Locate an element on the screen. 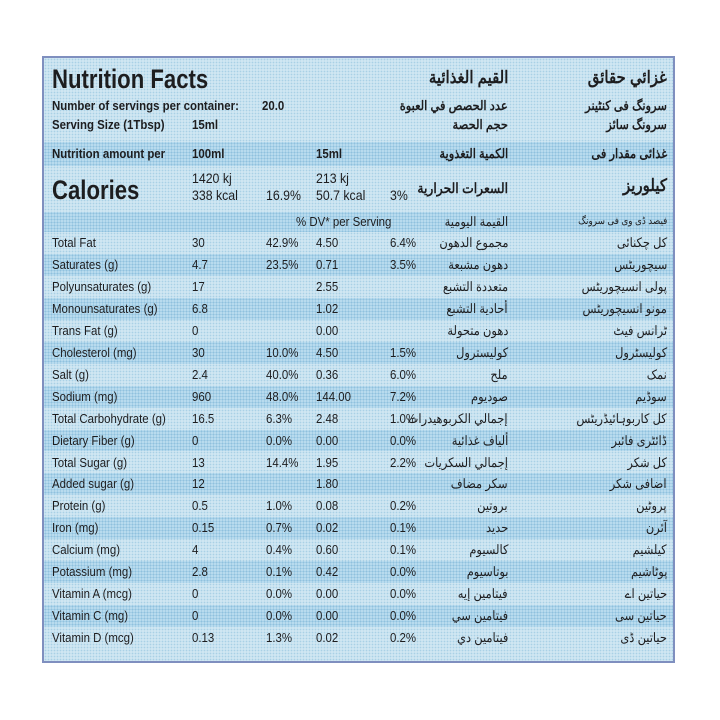 Image resolution: width=720 pixels, height=720 pixels. nutrient-name-ar: فيتامين سي is located at coordinates (479, 616).